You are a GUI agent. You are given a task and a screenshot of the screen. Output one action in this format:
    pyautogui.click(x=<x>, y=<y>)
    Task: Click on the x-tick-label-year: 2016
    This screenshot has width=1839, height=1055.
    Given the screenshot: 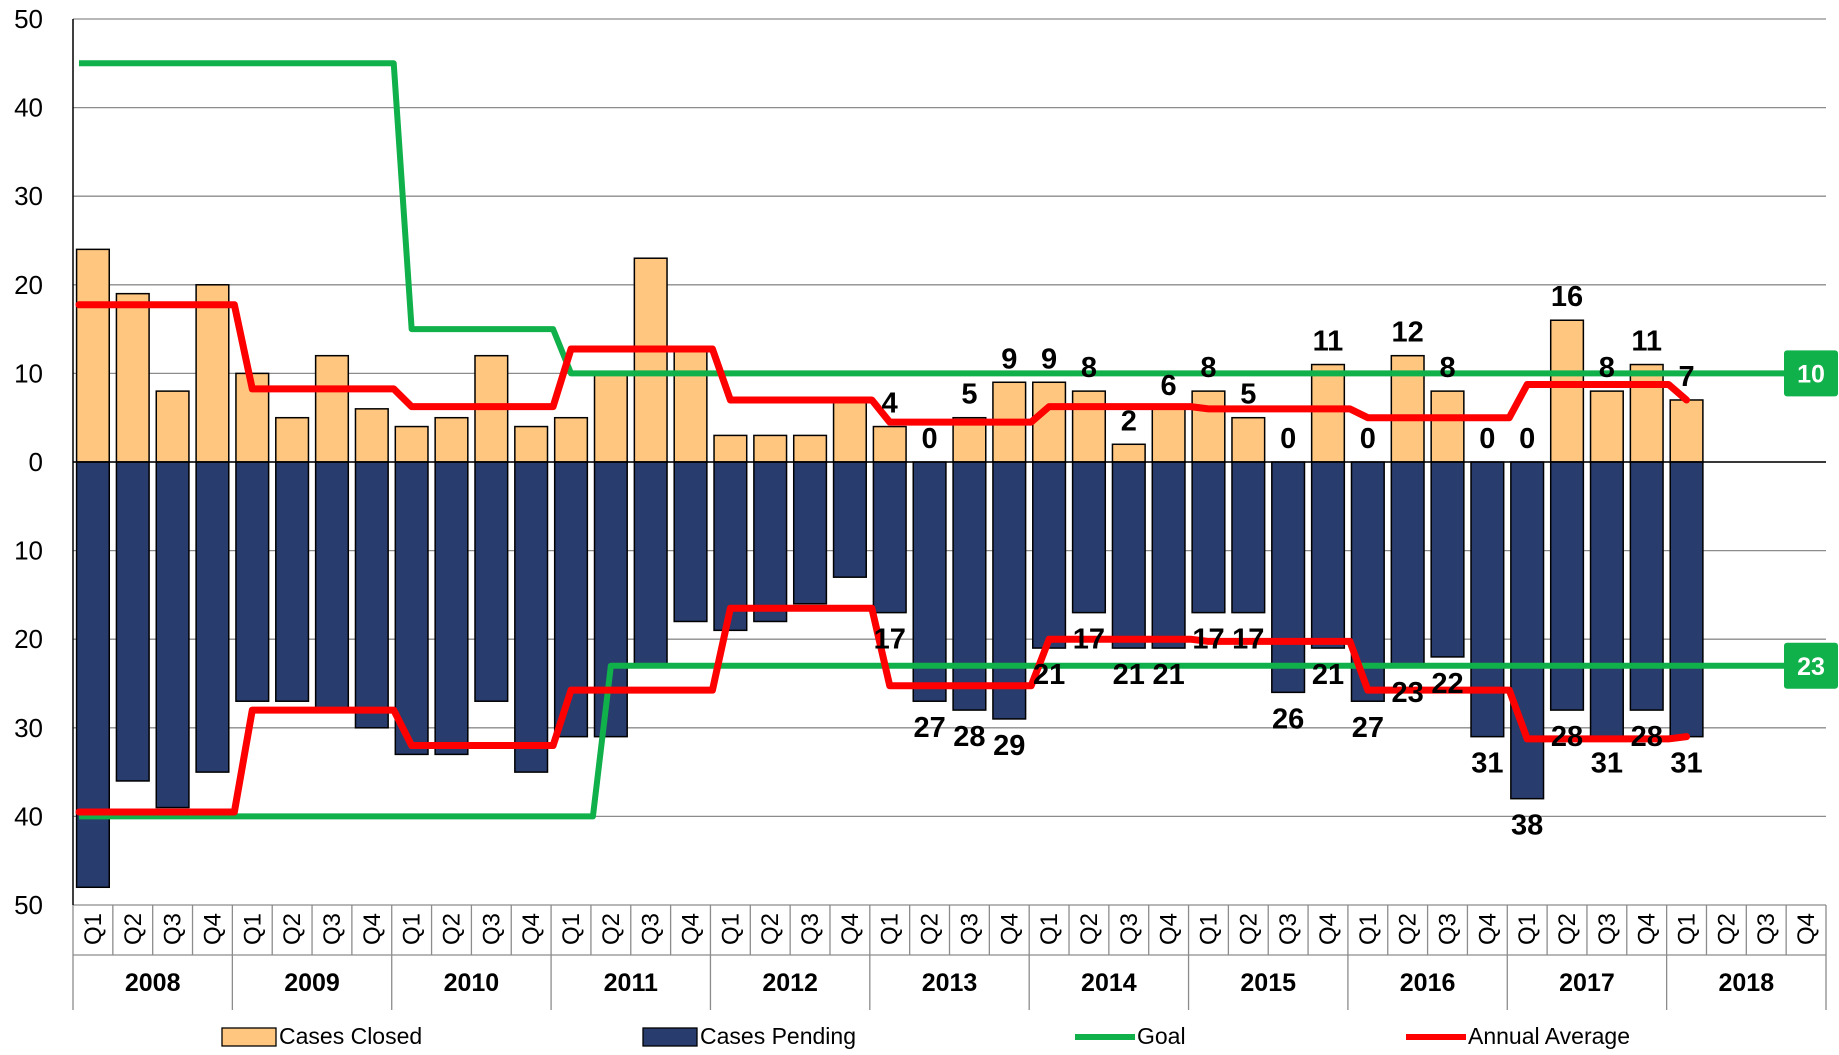 What is the action you would take?
    pyautogui.click(x=1428, y=983)
    